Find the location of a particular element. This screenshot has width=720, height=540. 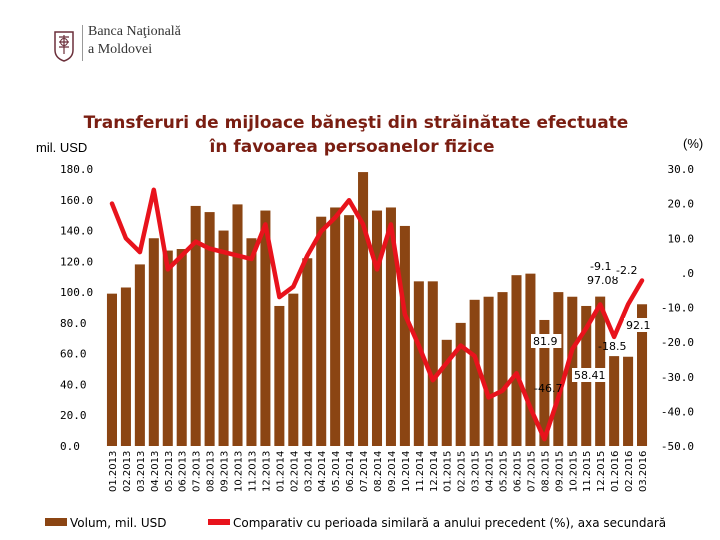

right-tick-label: .0 is located at coordinates (687, 273).